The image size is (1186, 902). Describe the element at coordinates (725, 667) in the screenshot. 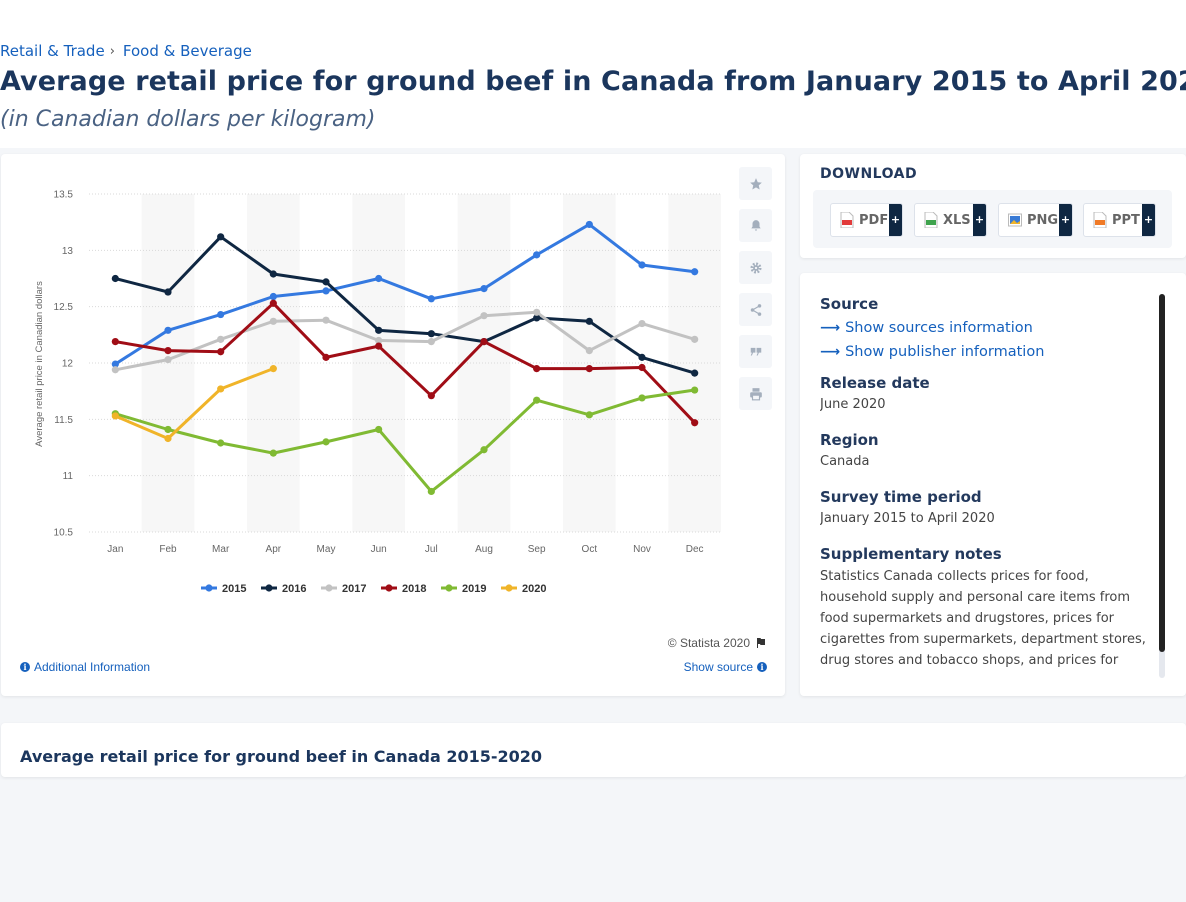

I see `show-source-link: Show source i` at that location.